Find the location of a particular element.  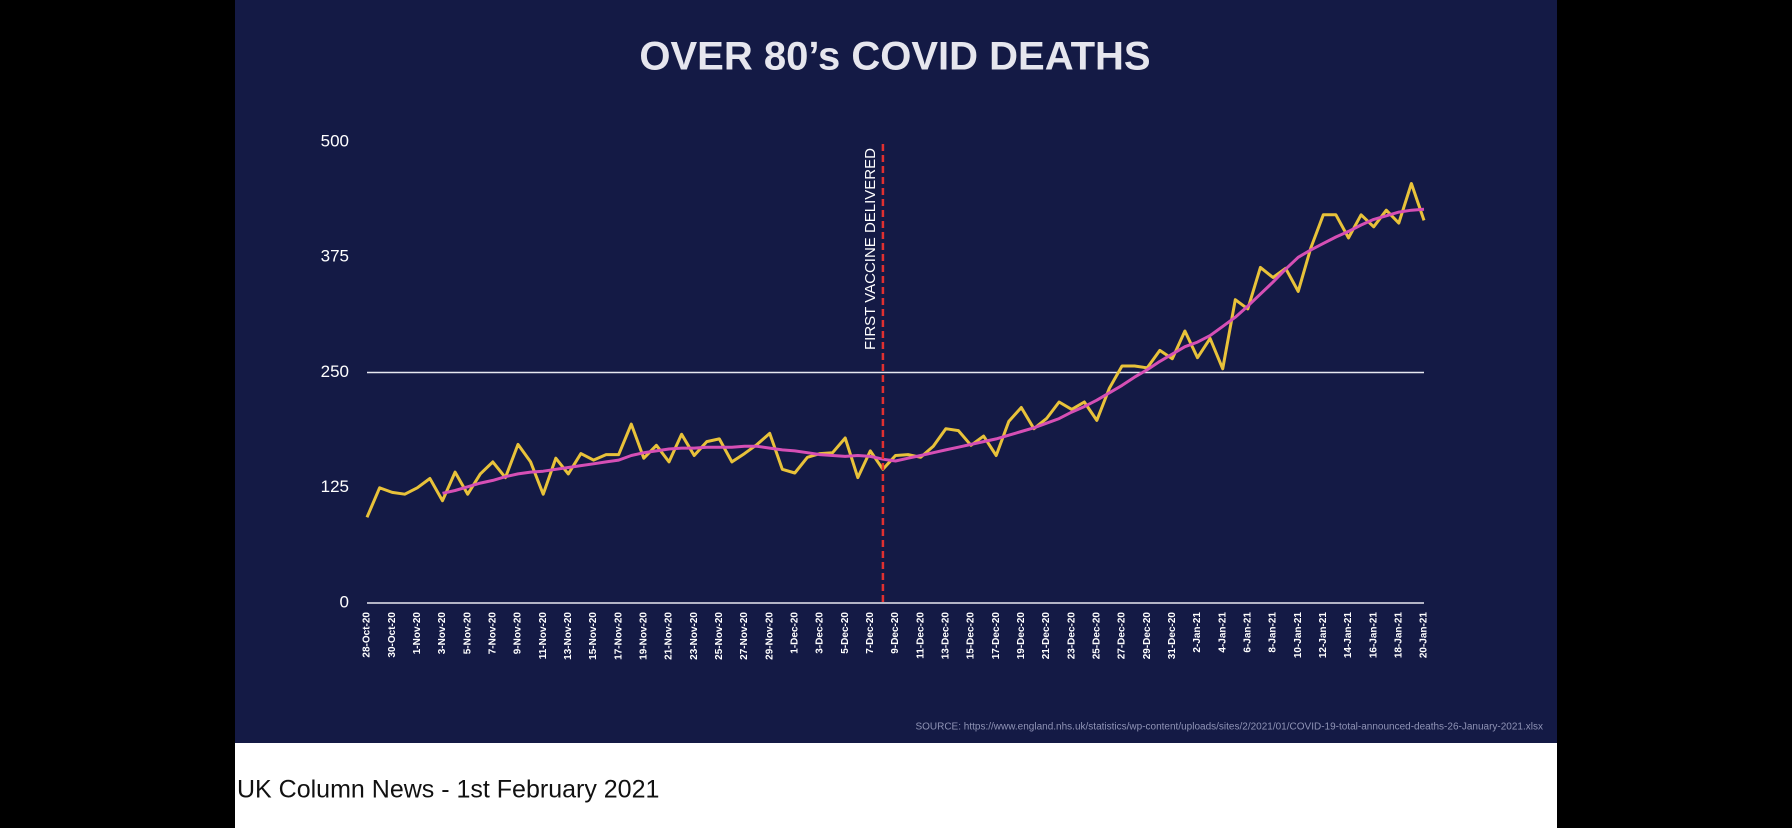

x-tick-label: 12-Jan-21 is located at coordinates (1323, 635).